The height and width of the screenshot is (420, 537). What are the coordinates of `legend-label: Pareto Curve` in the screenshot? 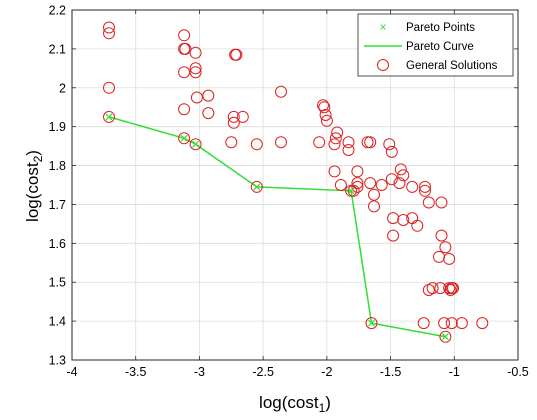 It's located at (440, 47).